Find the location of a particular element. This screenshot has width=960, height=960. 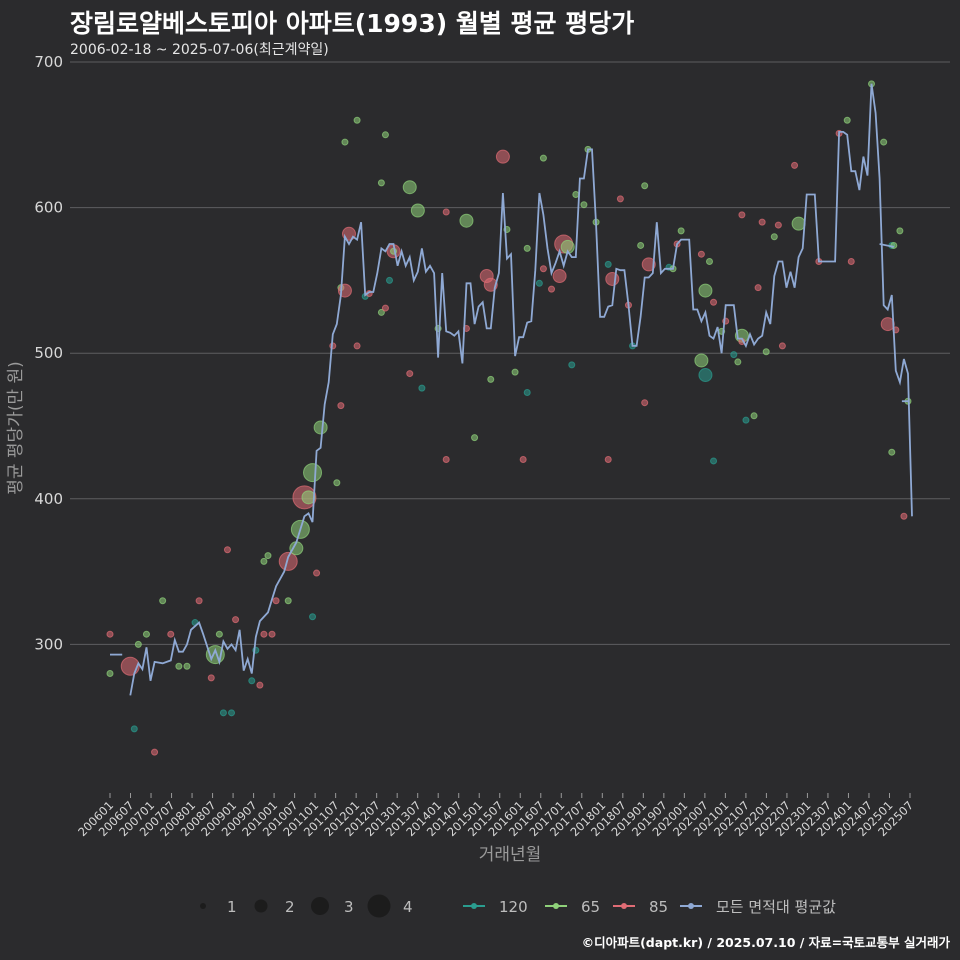

y-tick-label: 600 is located at coordinates (48, 208).